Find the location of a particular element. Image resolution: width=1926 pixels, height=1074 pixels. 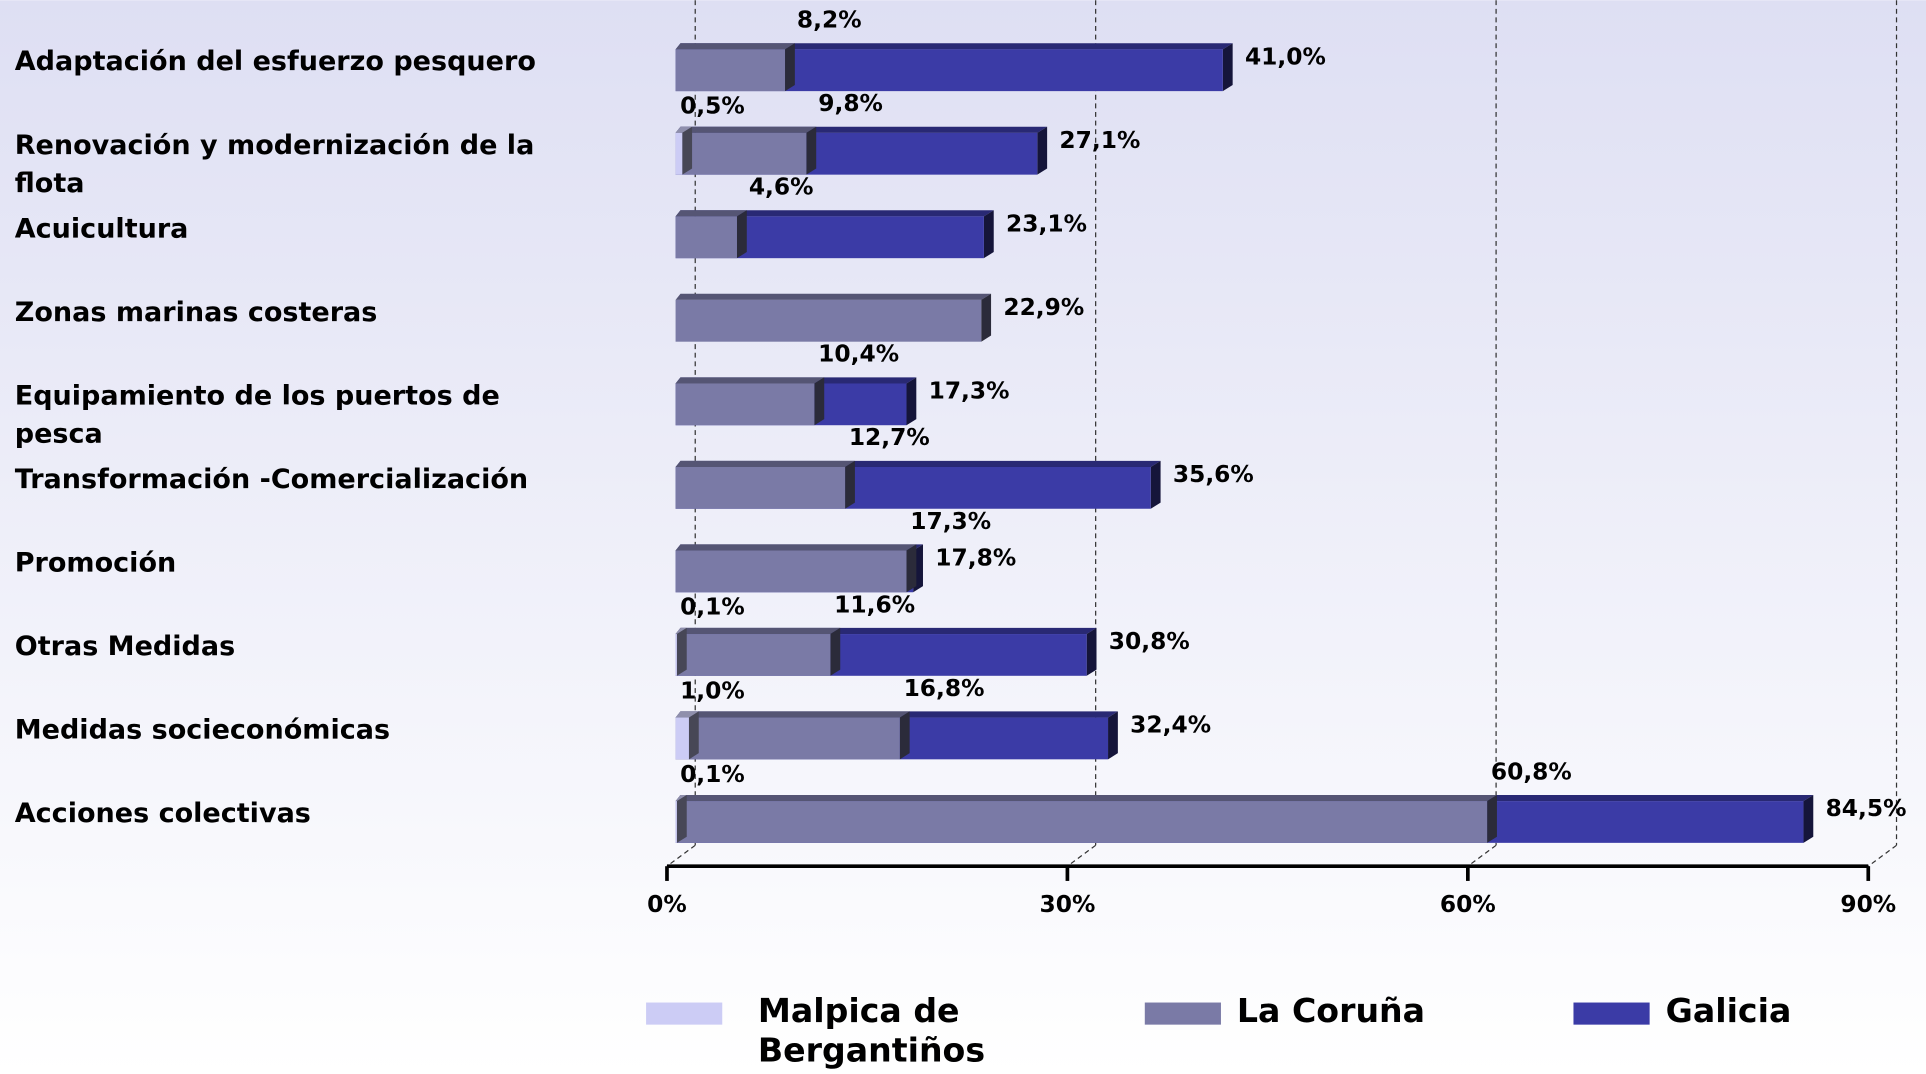

value-label: 8,2% is located at coordinates (829, 20).